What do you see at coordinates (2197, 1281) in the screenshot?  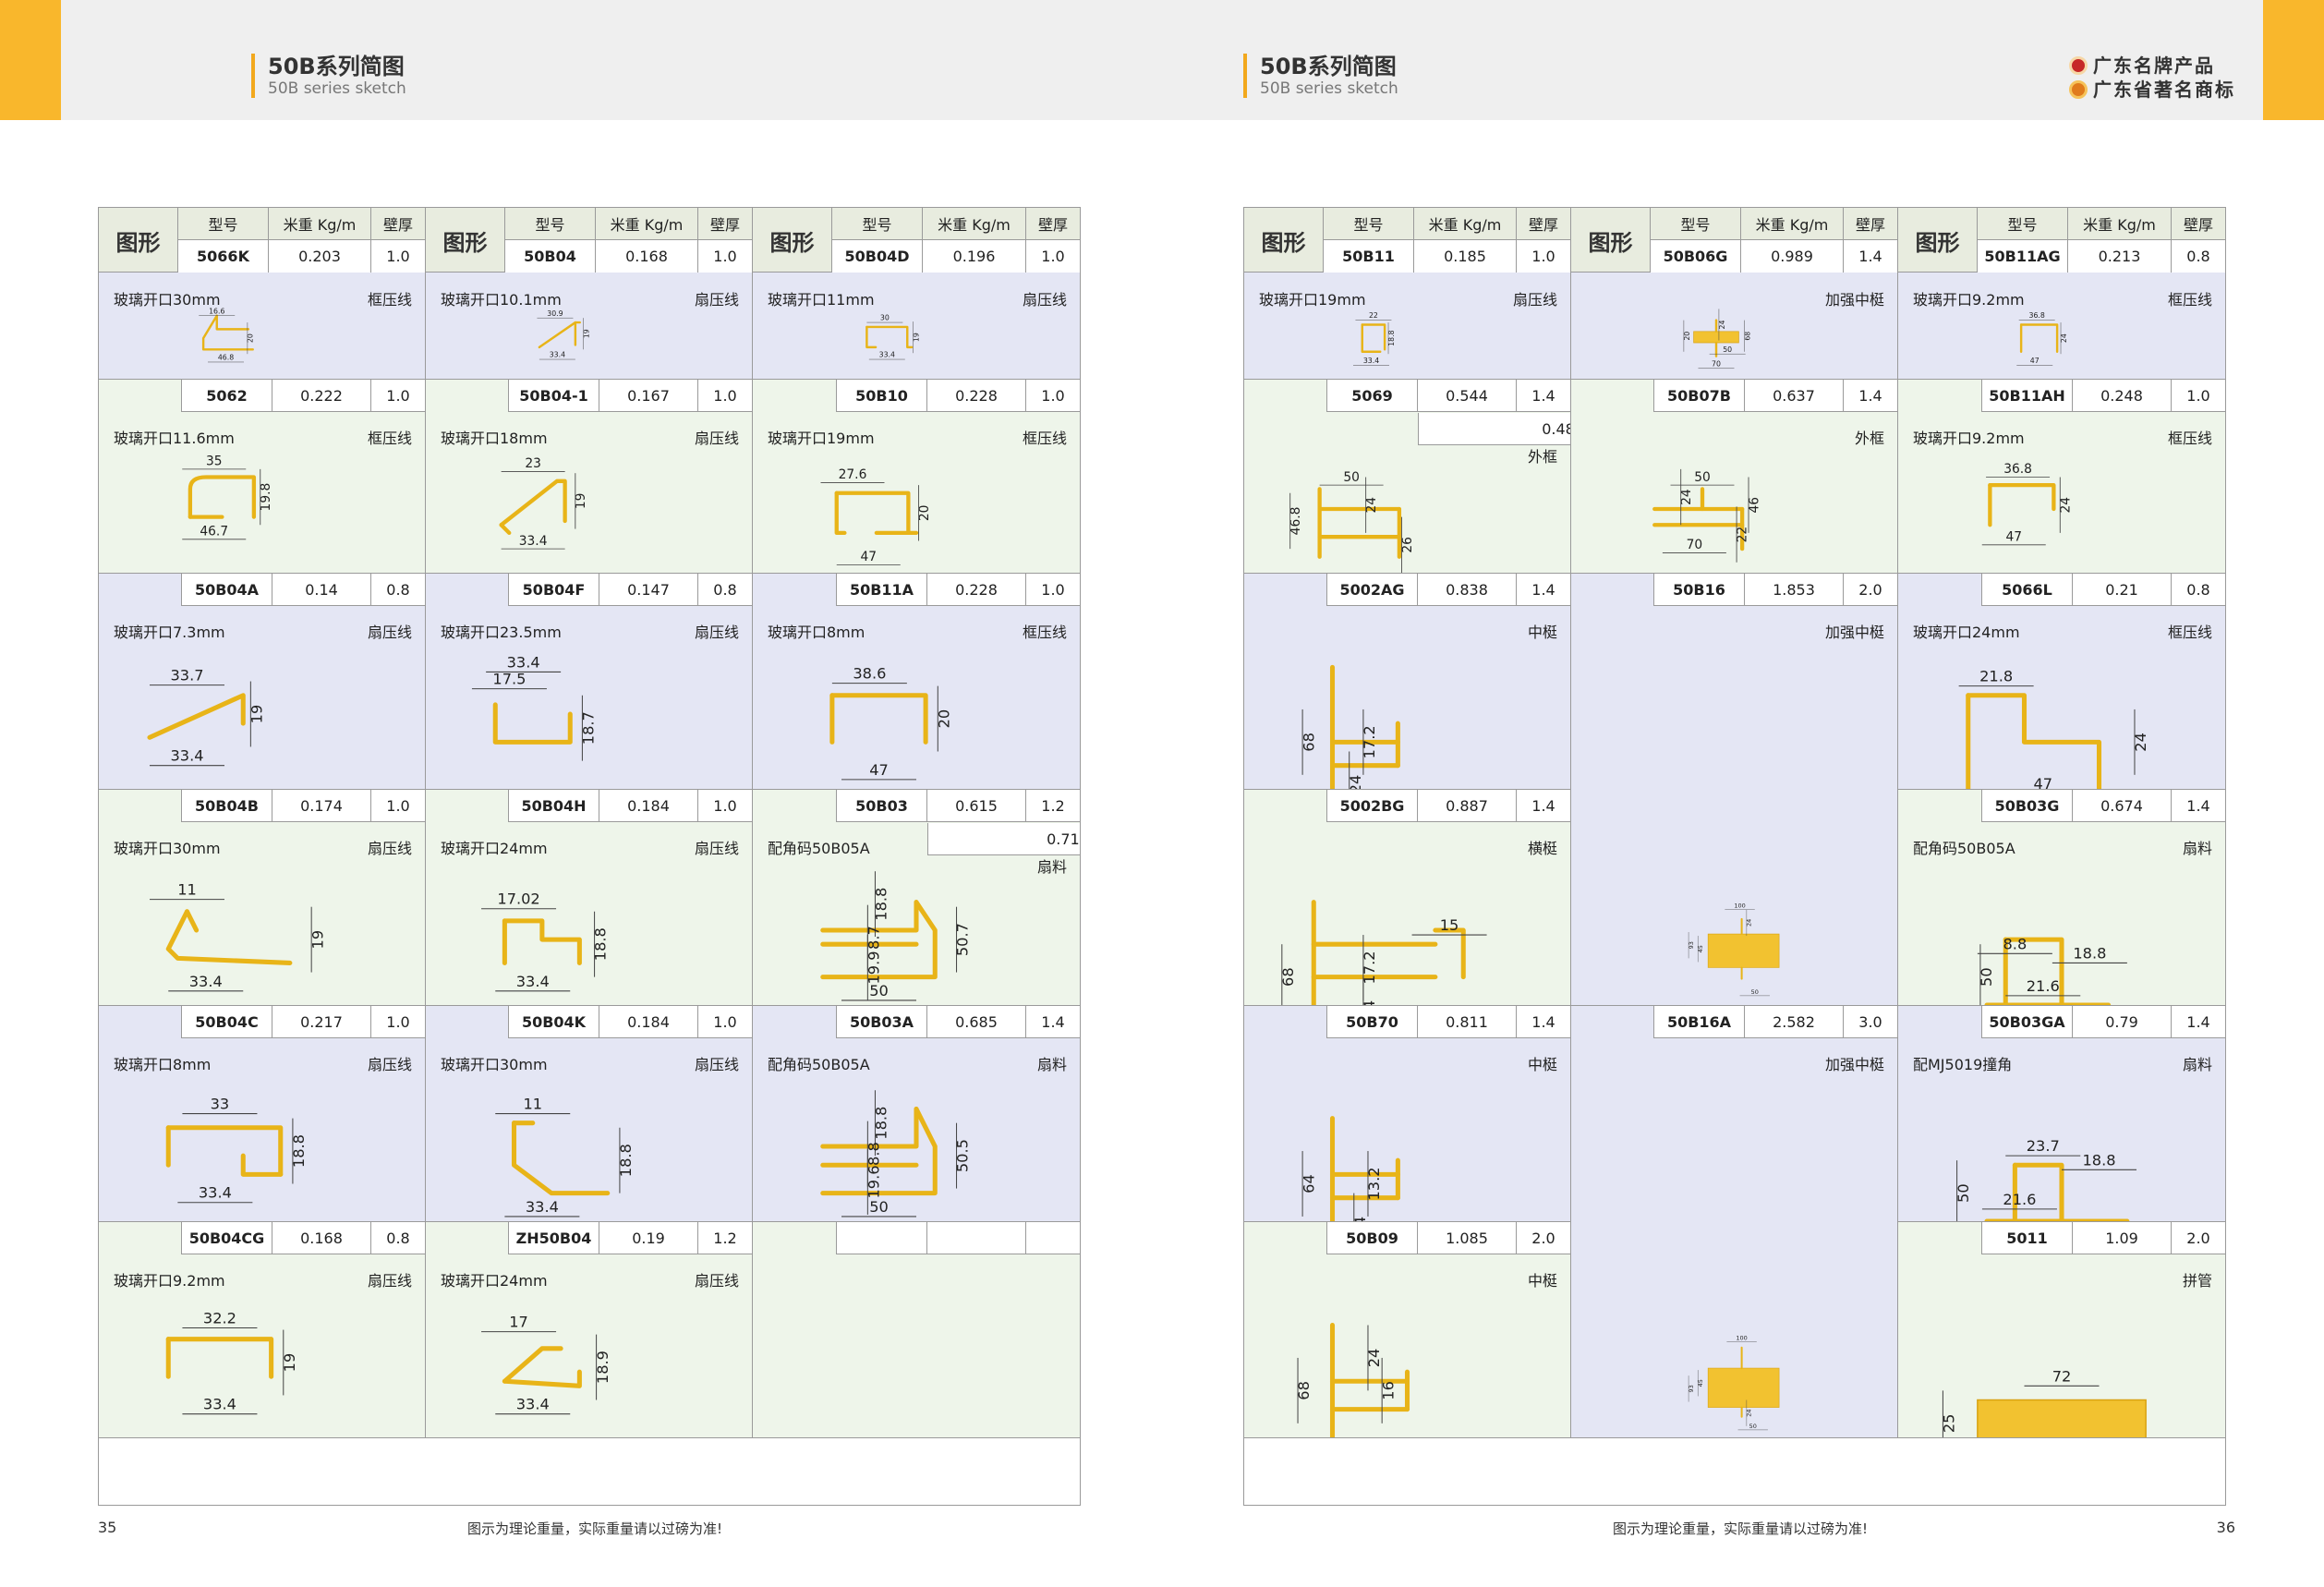 I see `profile-type-label: 拼管` at bounding box center [2197, 1281].